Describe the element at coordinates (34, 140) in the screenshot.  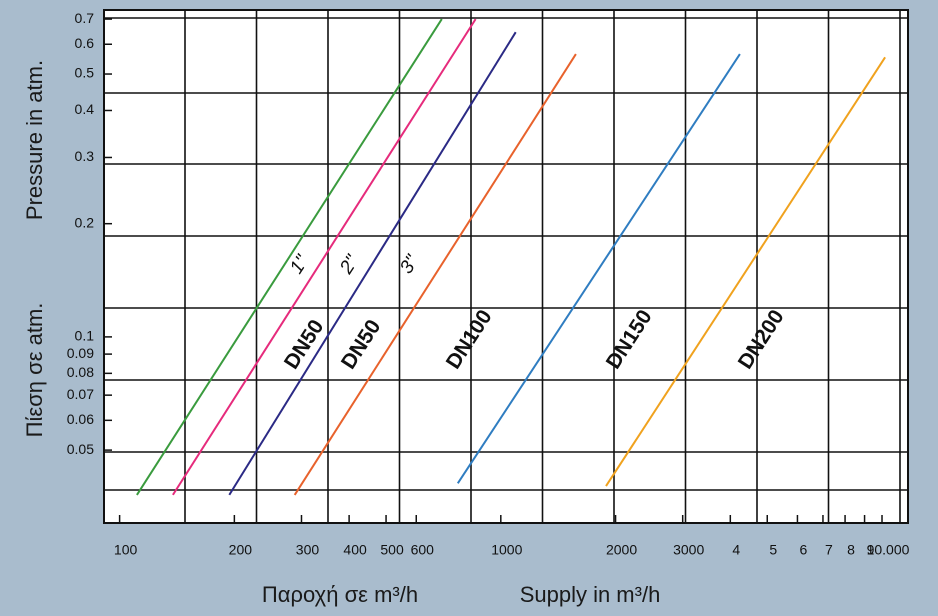
I see `y-axis-label: Pressure in atm.` at that location.